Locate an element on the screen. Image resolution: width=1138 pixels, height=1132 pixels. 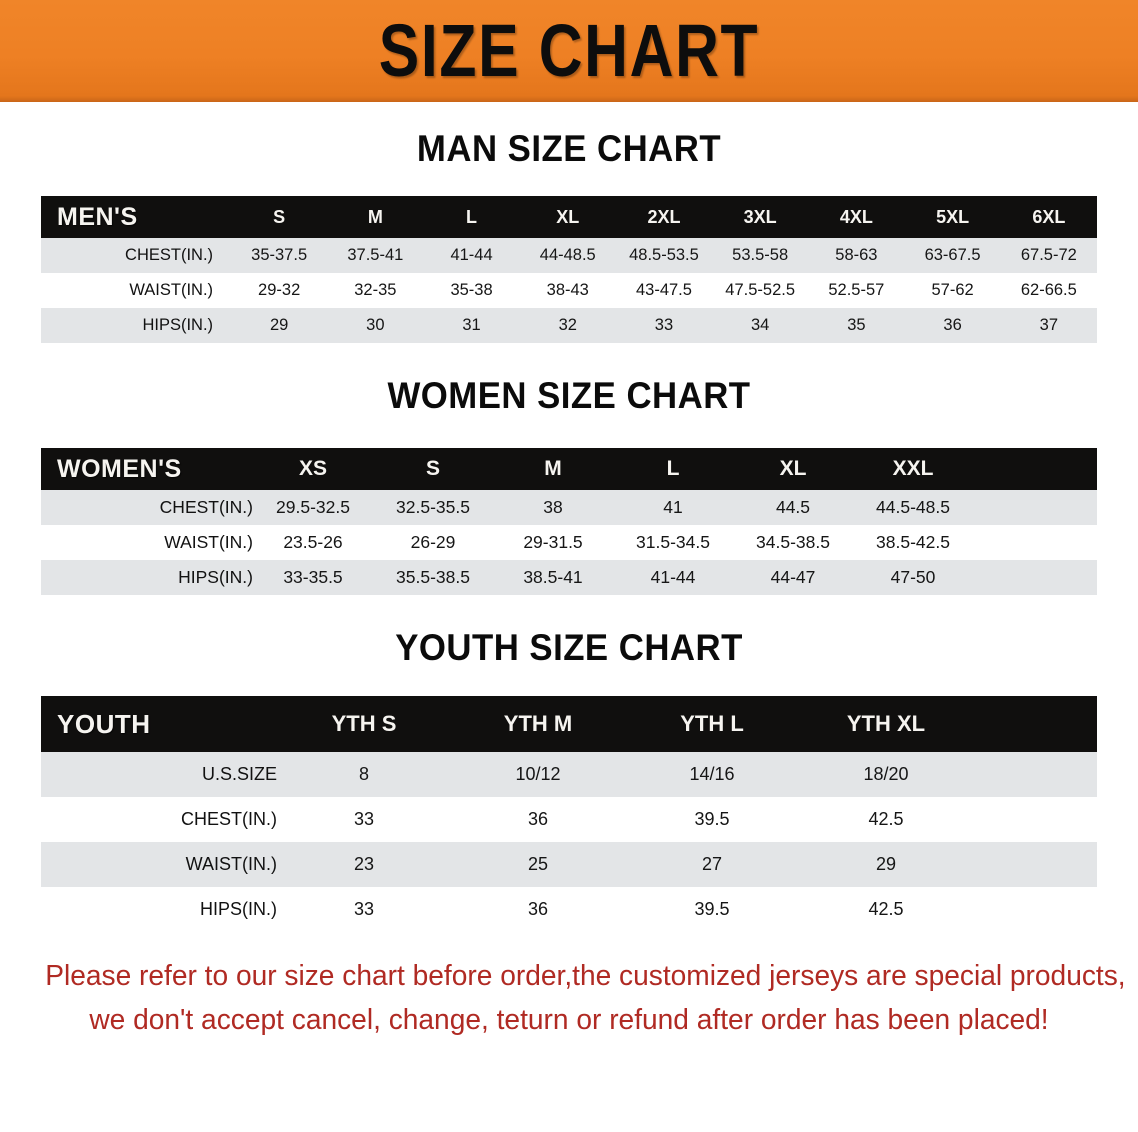
table-row: CHEST(IN.) 33 36 39.5 42.5 is located at coordinates (569, 819).